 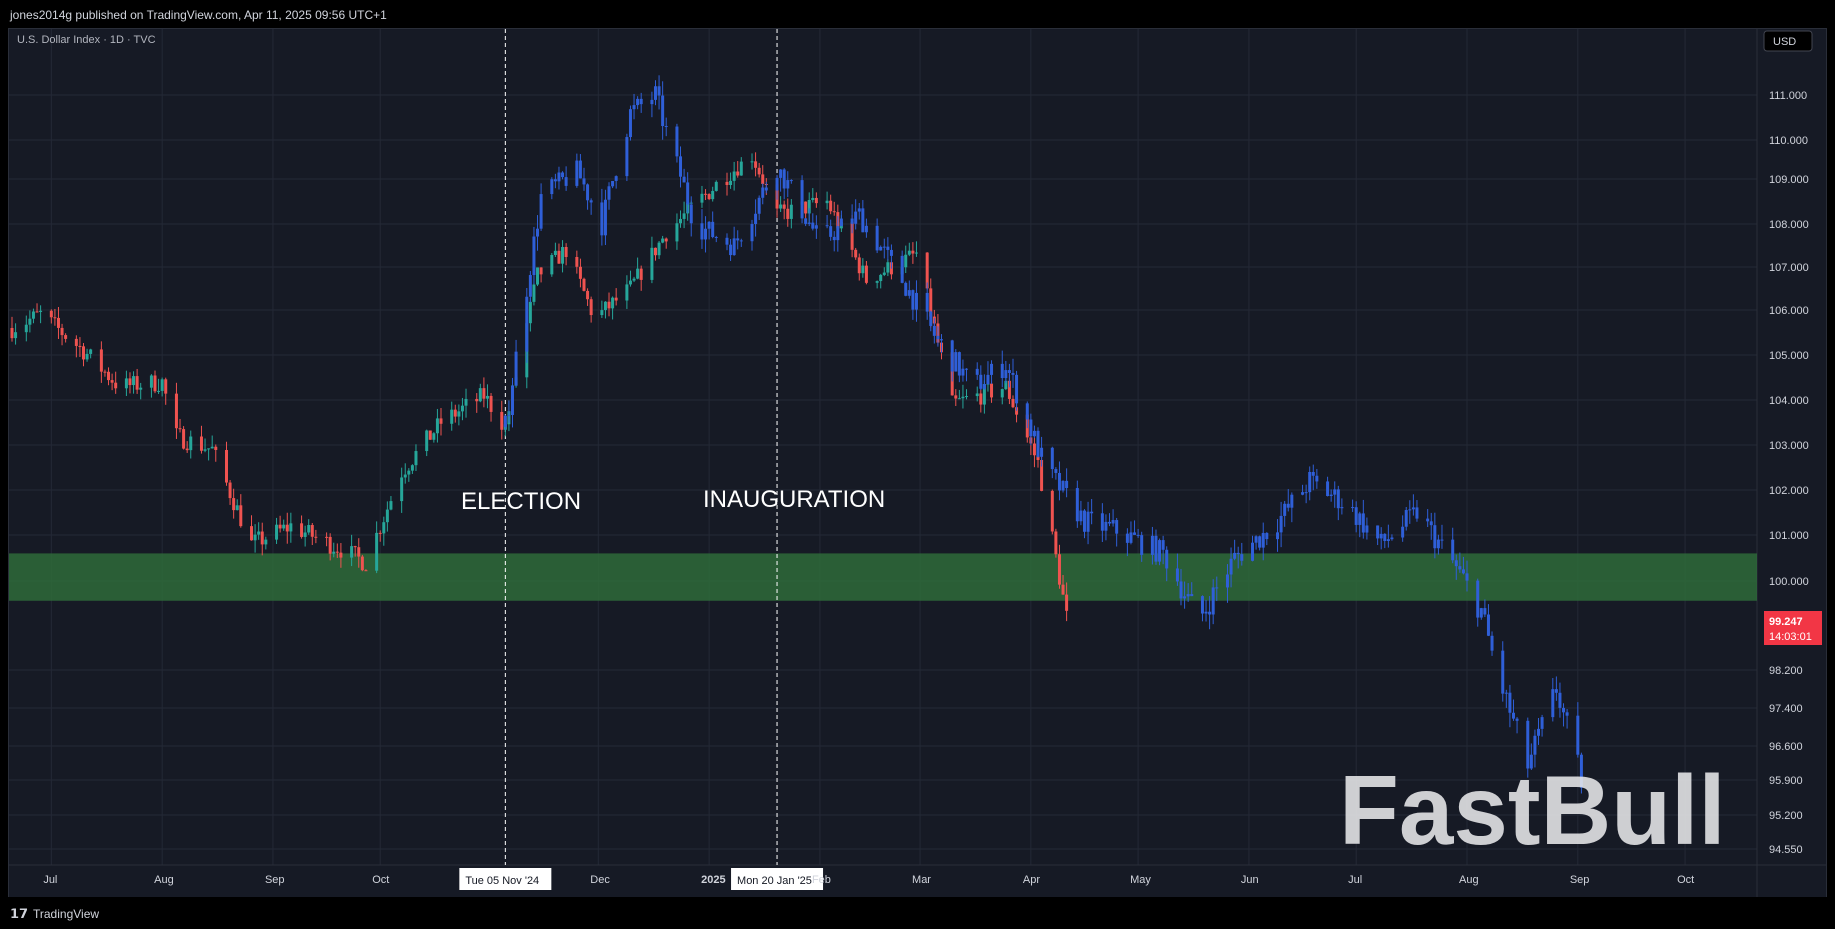 What do you see at coordinates (821, 880) in the screenshot?
I see `x-tick-label: Feb` at bounding box center [821, 880].